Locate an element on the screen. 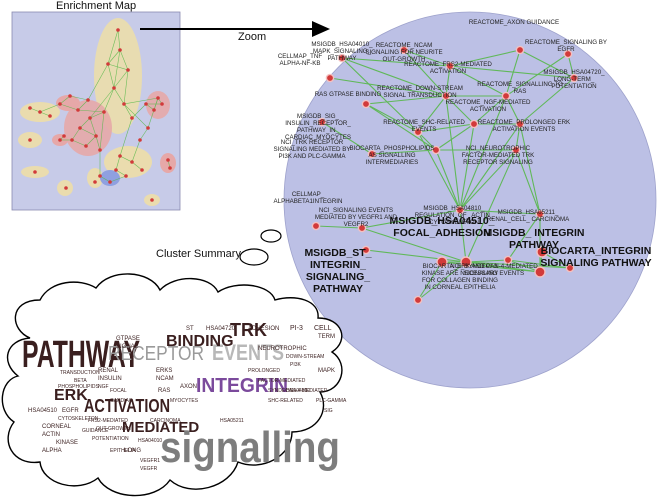  word-cloud-word: OUT-GROWTH is located at coordinates (113, 429).